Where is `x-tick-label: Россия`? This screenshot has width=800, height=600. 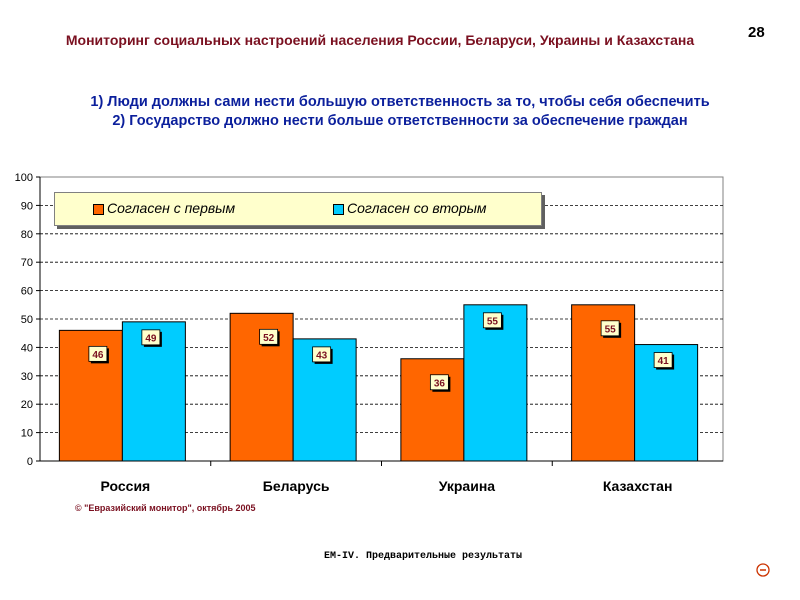
x-tick-label: Россия is located at coordinates (126, 486).